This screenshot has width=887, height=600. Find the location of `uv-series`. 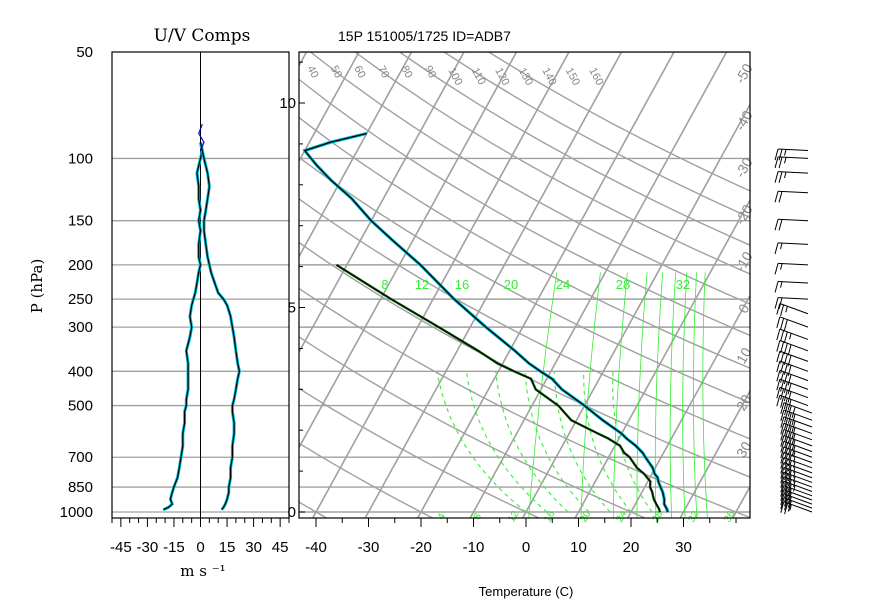

uv-series is located at coordinates (201, 317).